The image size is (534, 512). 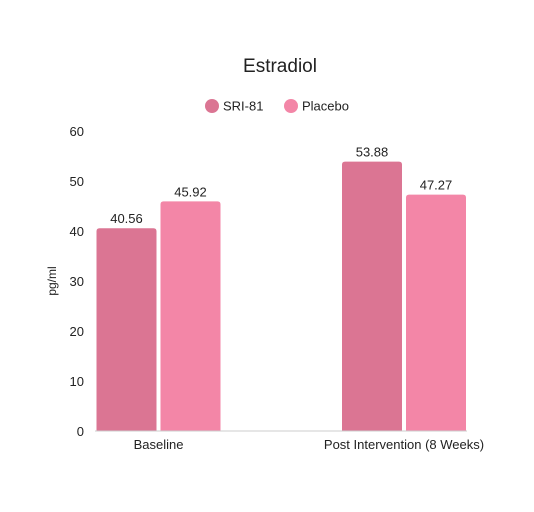 I want to click on y-tick-label: 50, so click(x=77, y=181).